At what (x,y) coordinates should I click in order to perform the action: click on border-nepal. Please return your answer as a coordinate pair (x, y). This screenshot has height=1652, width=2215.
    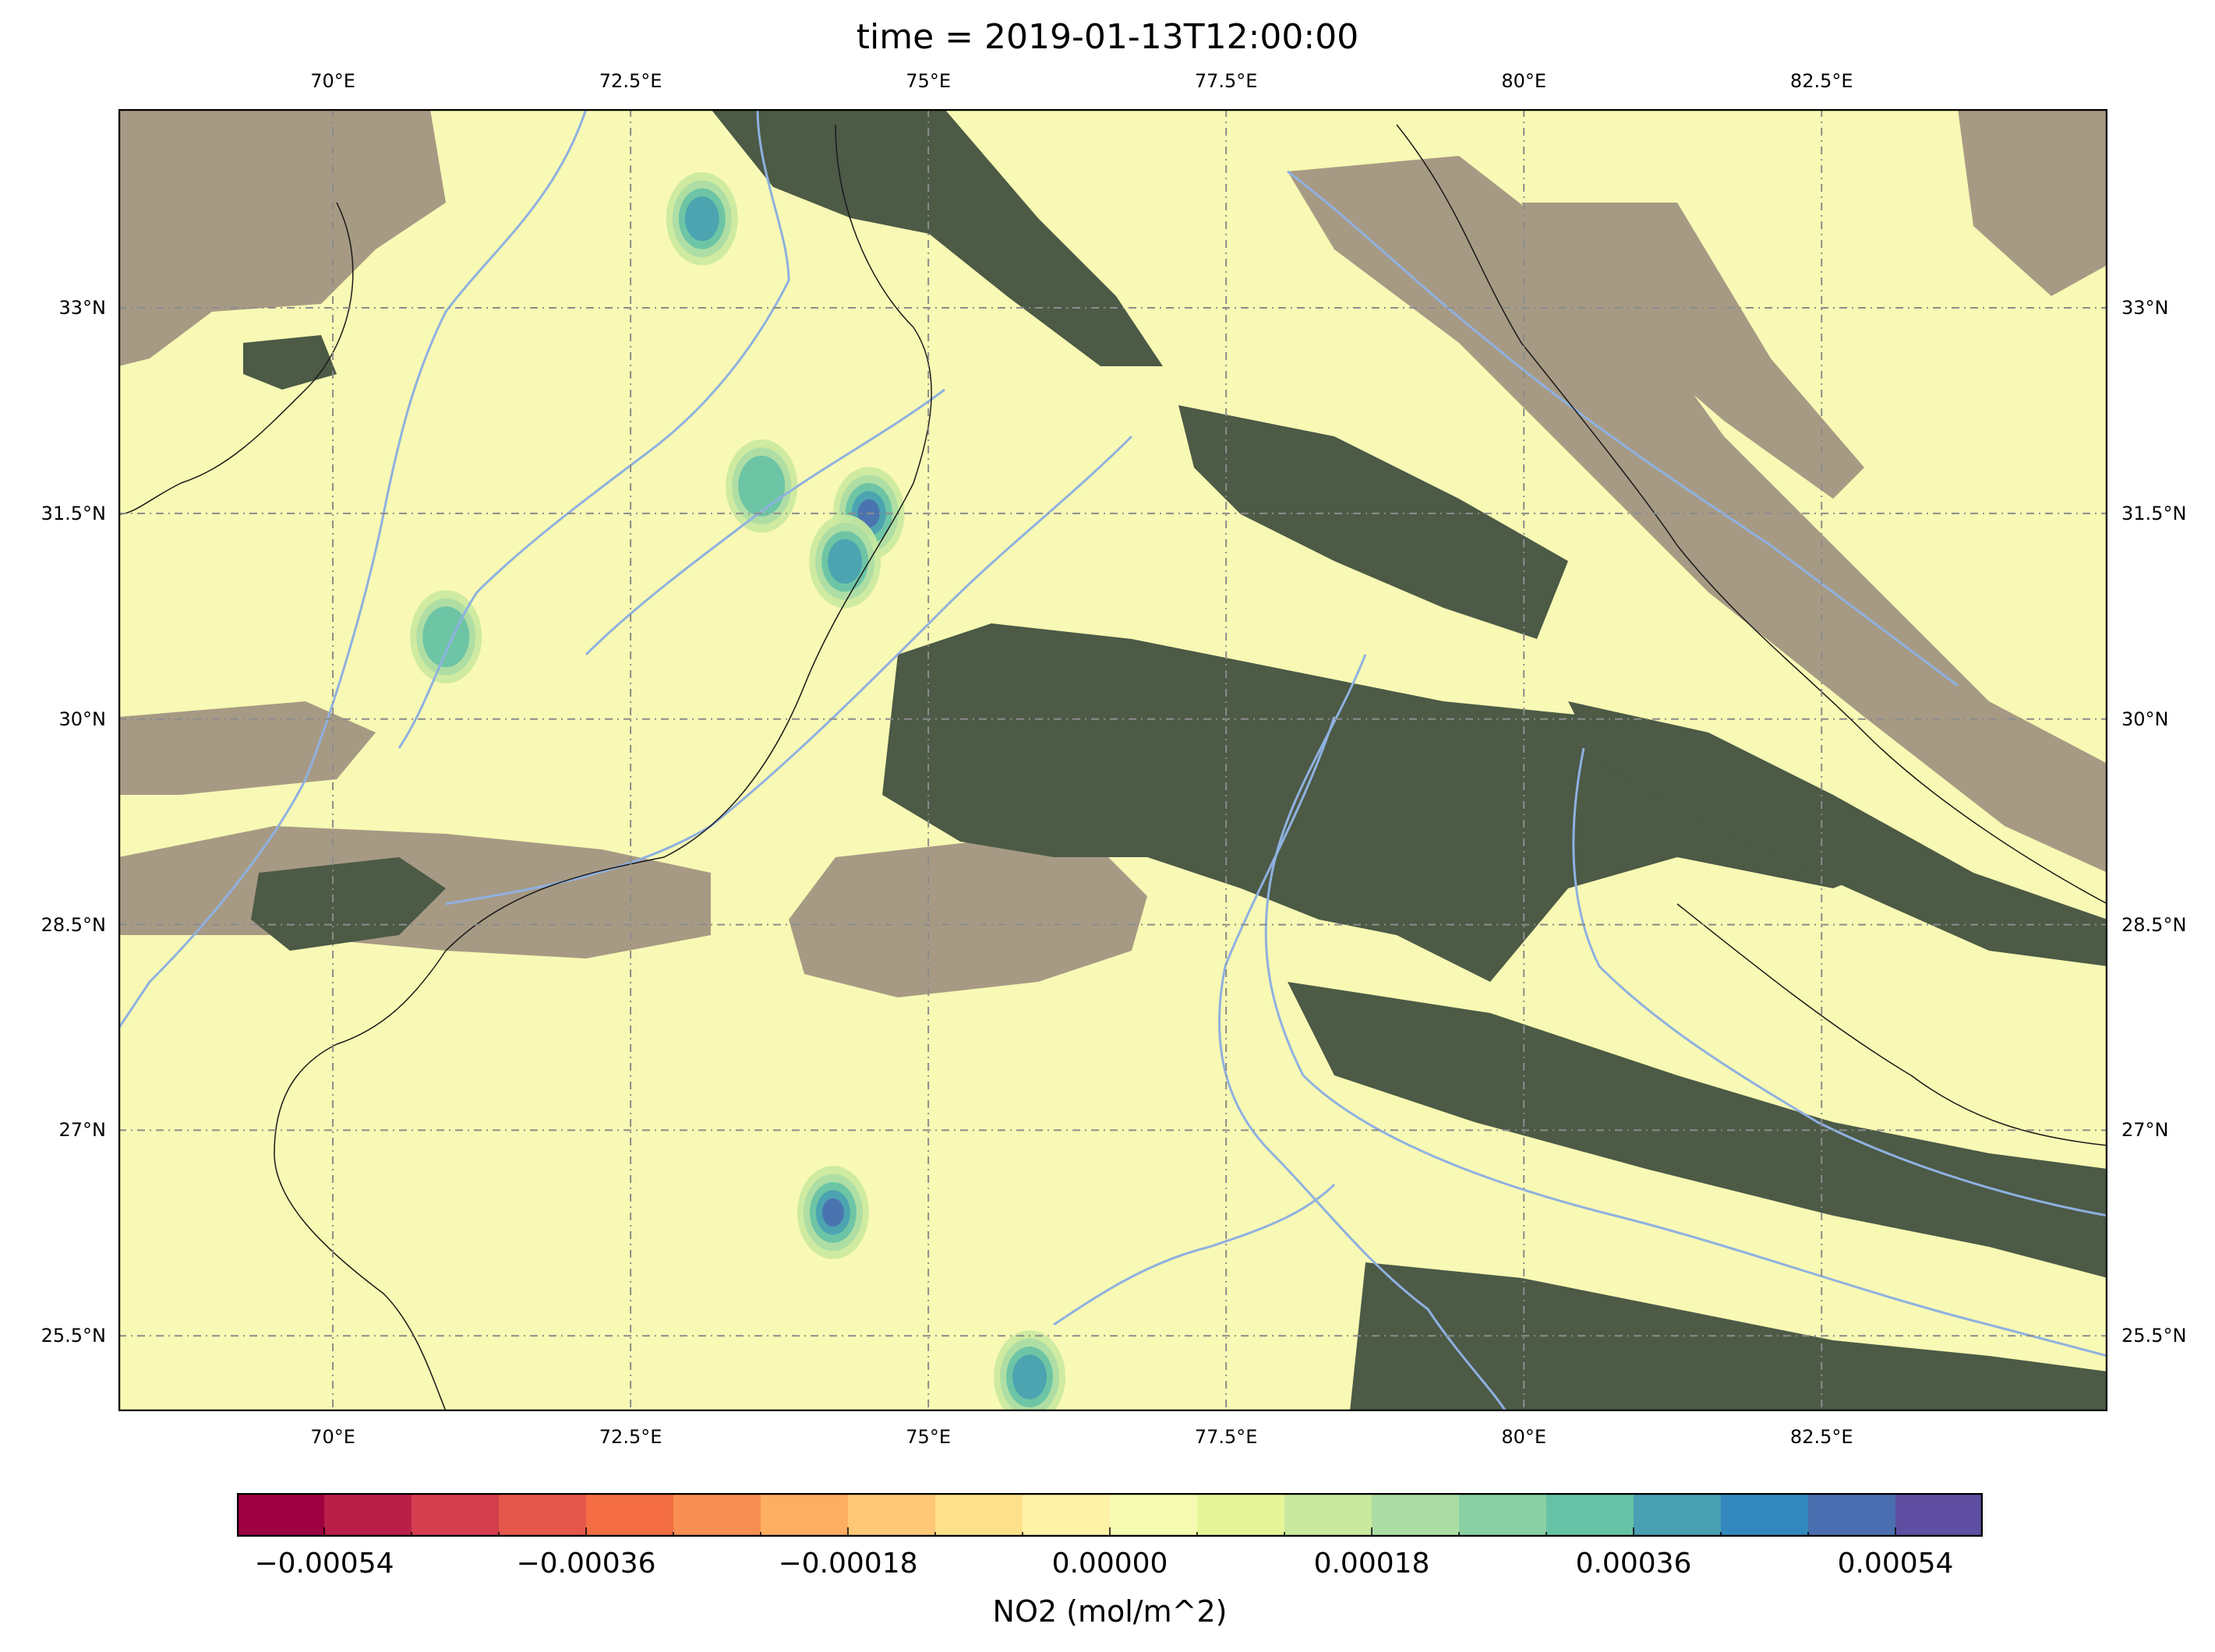
    Looking at the image, I should click on (1891, 1024).